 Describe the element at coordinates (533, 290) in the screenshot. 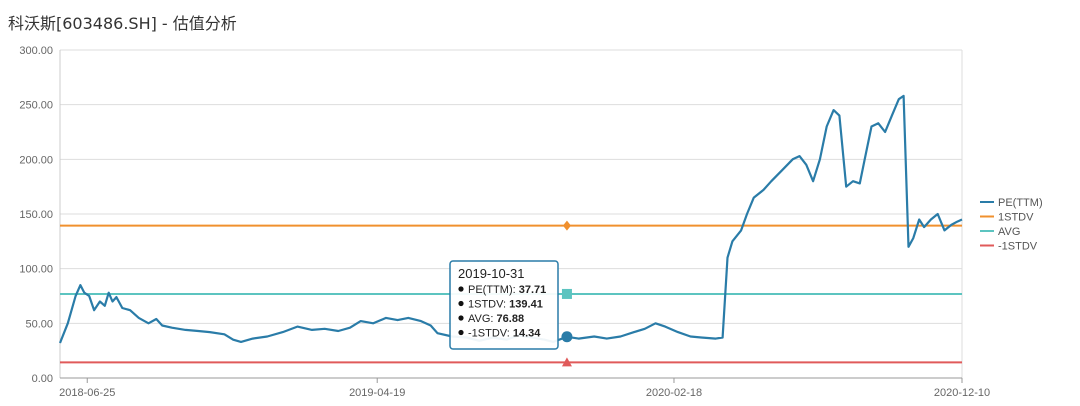

I see `tooltip-row-value: 37.71` at that location.